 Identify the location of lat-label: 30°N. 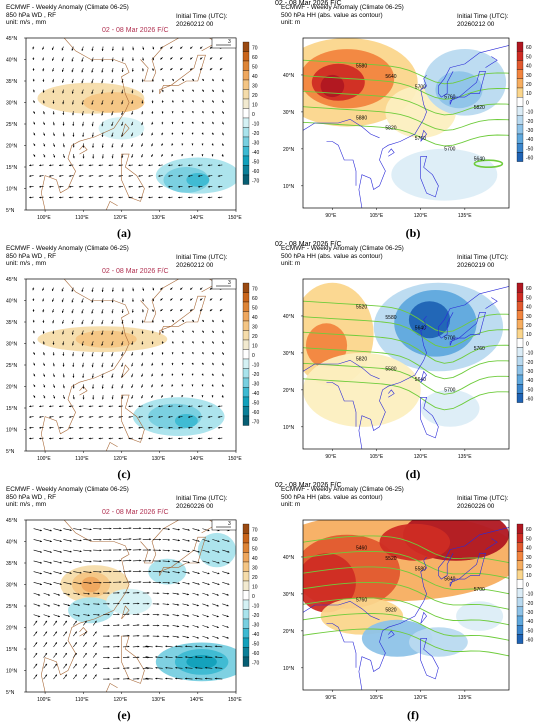
(289, 113).